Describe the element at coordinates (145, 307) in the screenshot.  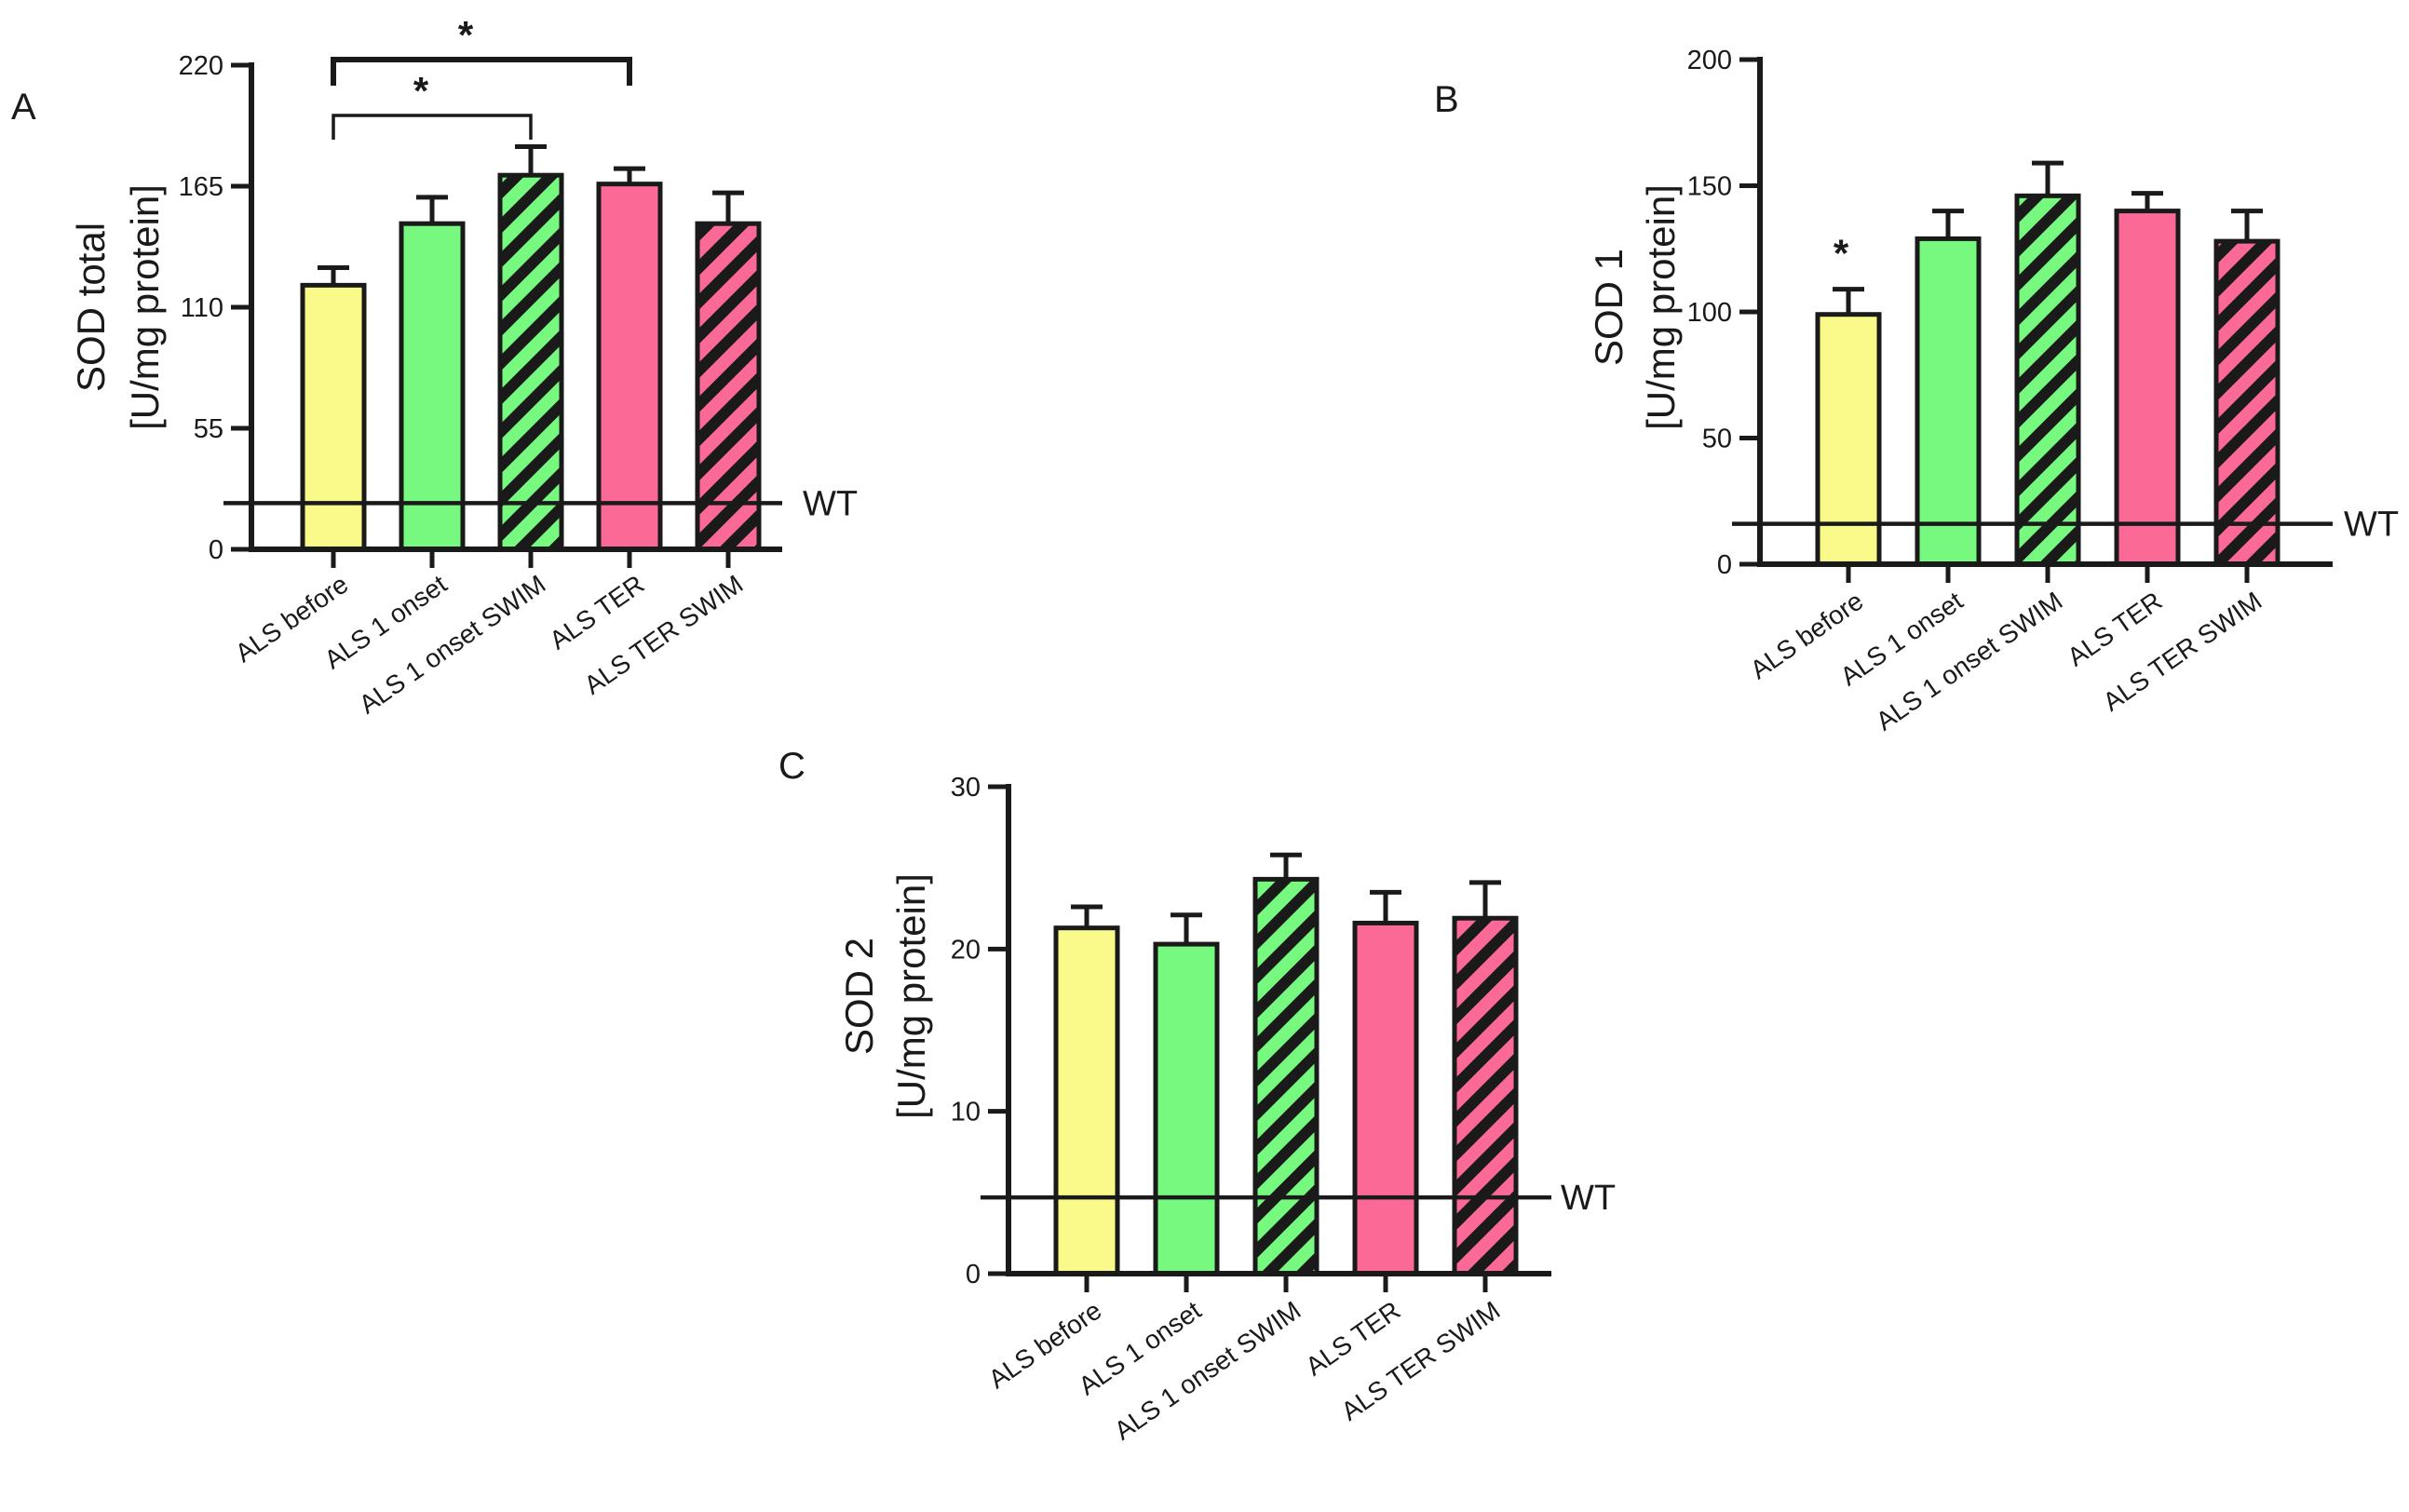
I see `y-axis-label-a-line2: [U/mg protein]` at that location.